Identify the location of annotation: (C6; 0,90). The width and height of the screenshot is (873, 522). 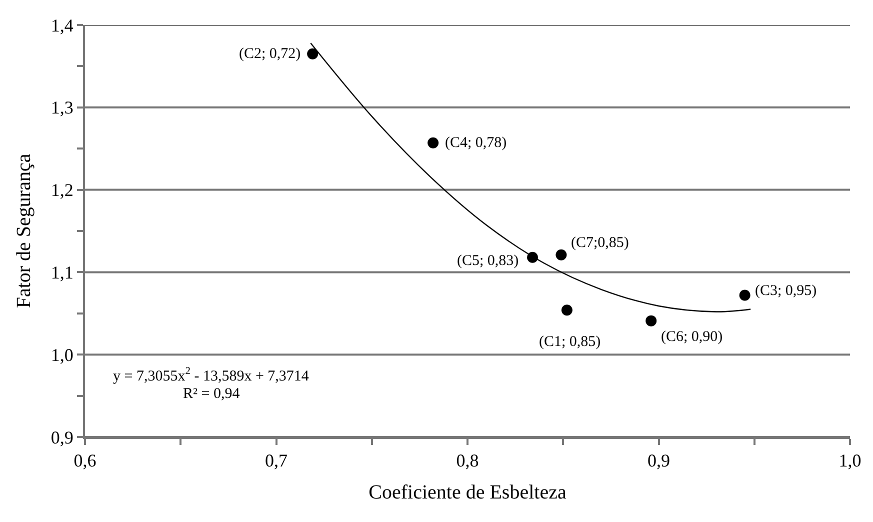
(692, 337).